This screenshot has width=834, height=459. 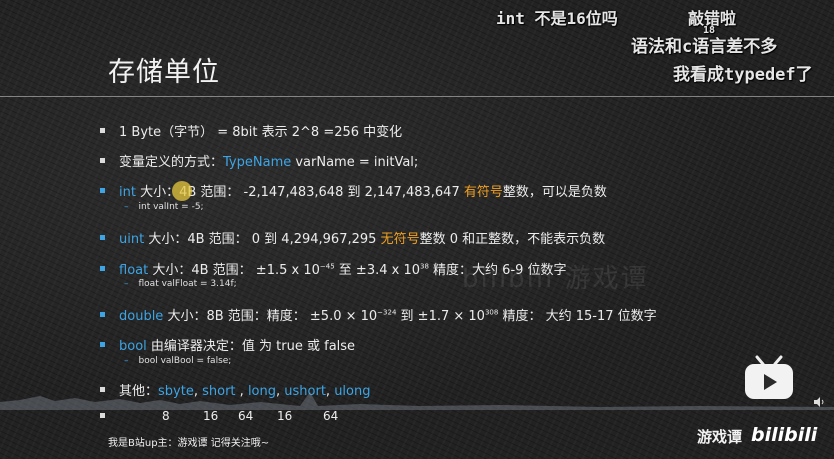 I want to click on bullet-others: 其他：sbyte, short , long, ushort, ulong, so click(x=235, y=389).